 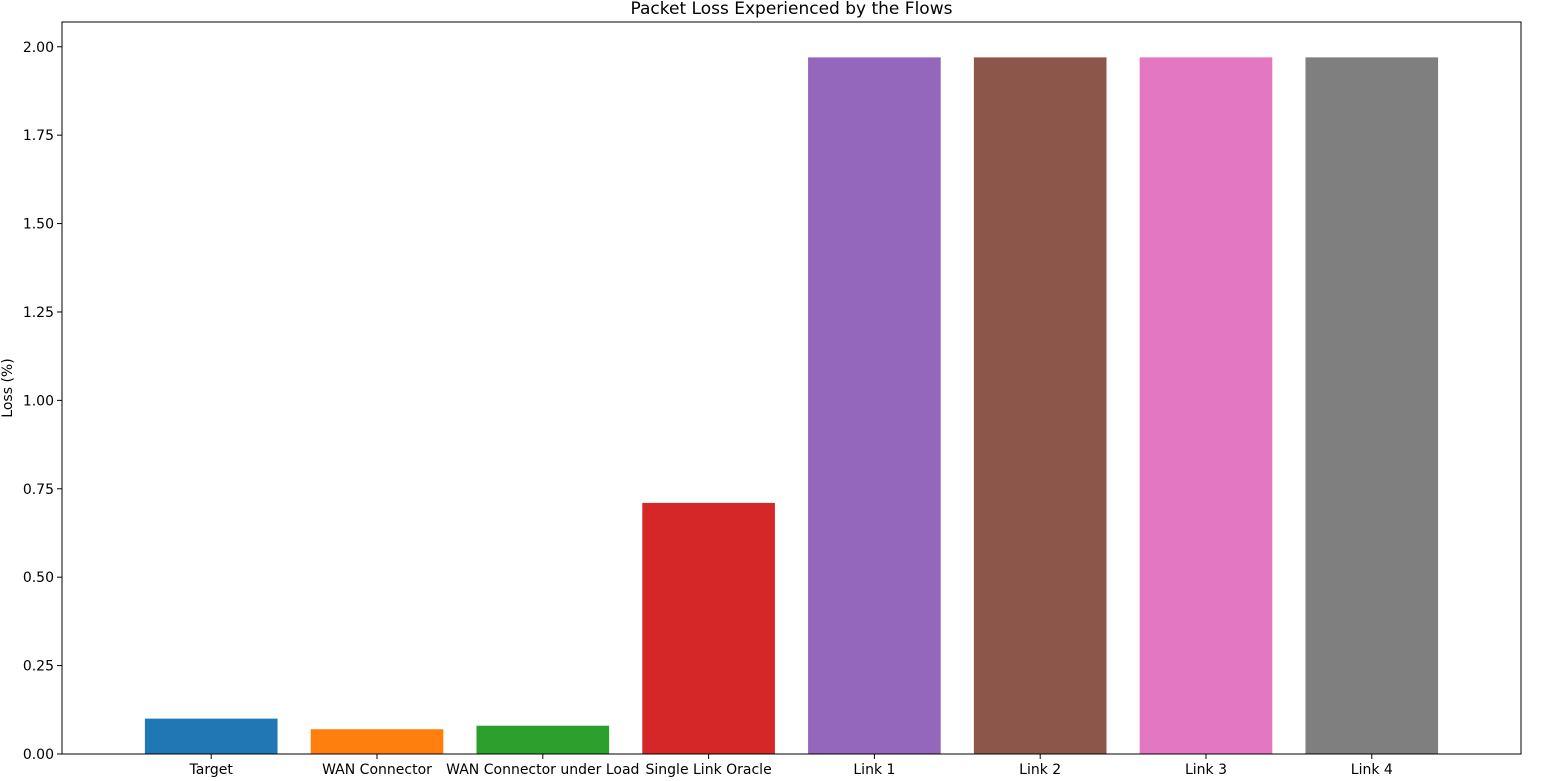 What do you see at coordinates (874, 769) in the screenshot?
I see `x-tick-label: Link 1` at bounding box center [874, 769].